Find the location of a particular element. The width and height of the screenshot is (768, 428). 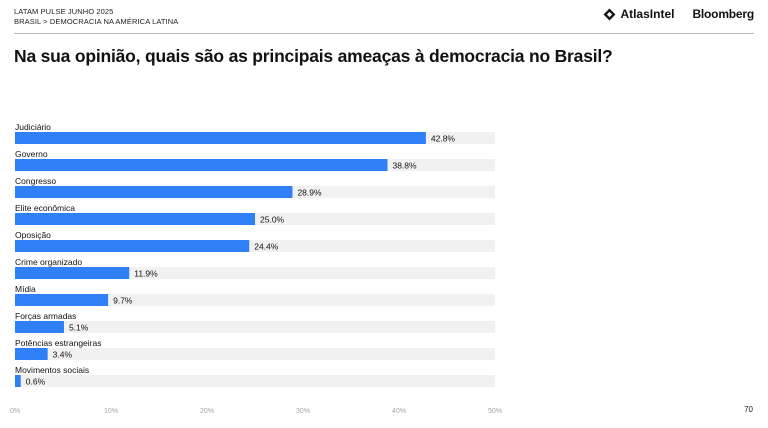

category-label: Potências estrangeiras is located at coordinates (58, 343).